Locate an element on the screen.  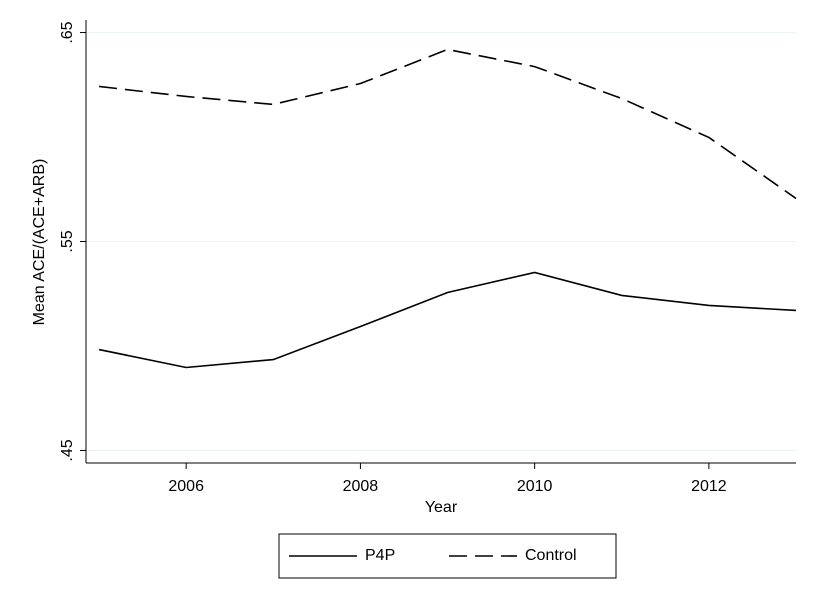
legend-label: P4P is located at coordinates (380, 555).